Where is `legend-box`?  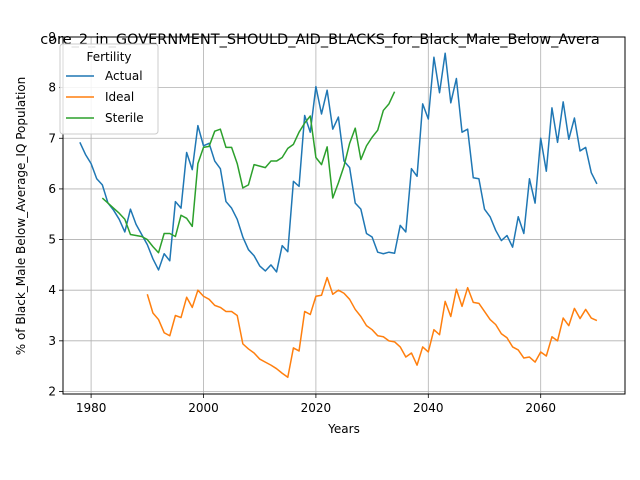 legend-box is located at coordinates (109, 89).